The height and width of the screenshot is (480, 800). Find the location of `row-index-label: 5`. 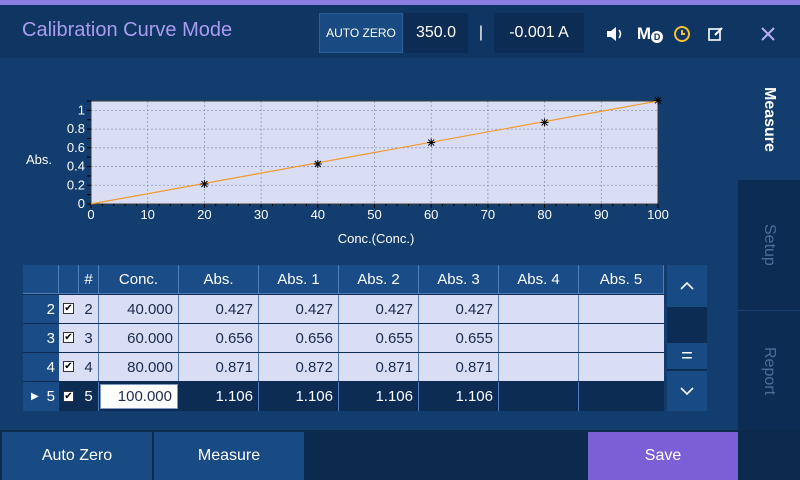

row-index-label: 5 is located at coordinates (50, 396).